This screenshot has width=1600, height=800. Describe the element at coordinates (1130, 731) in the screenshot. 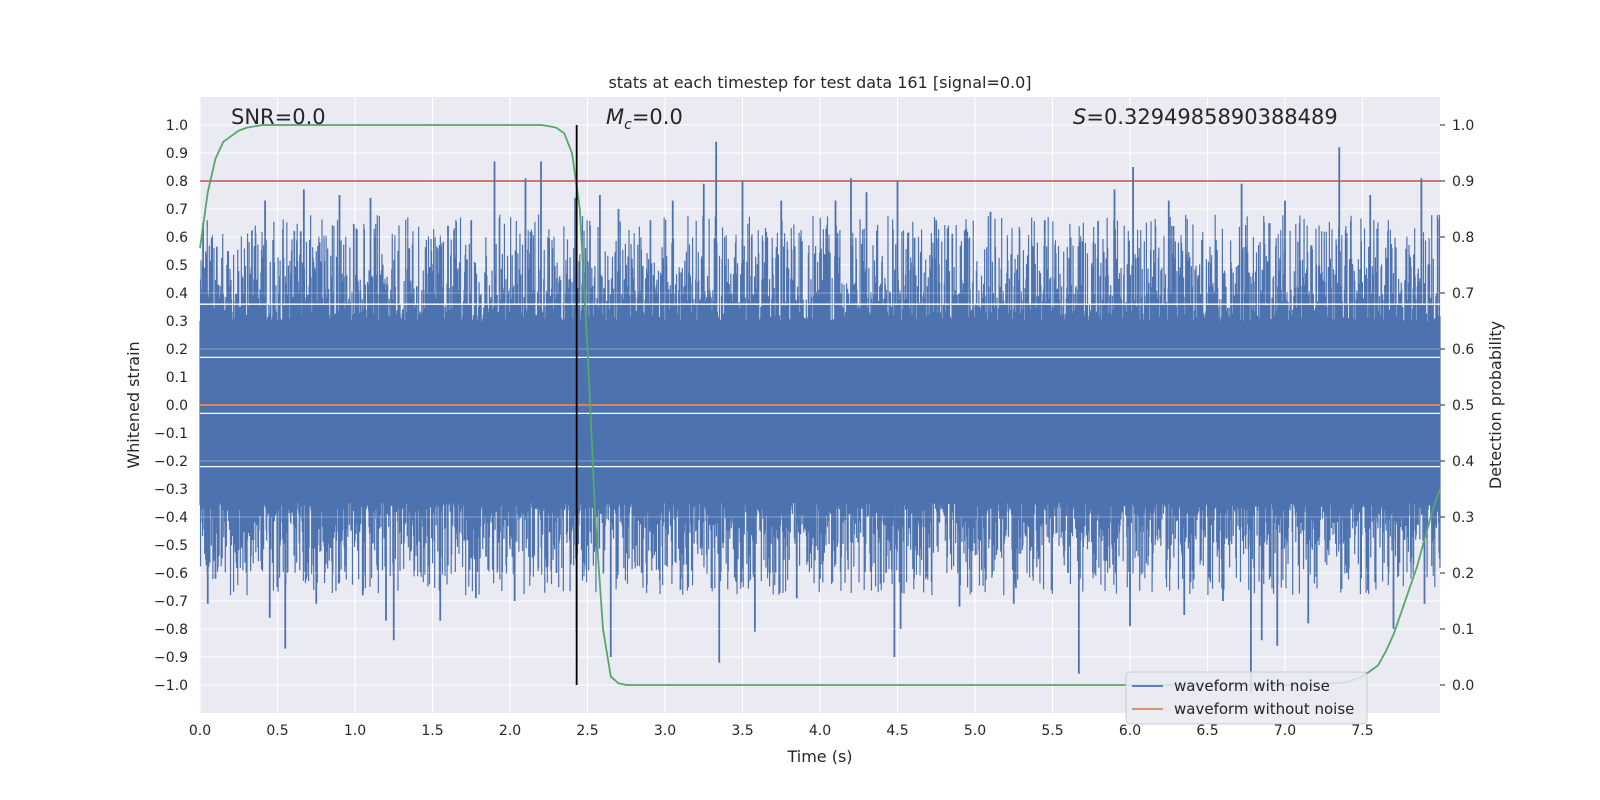

I see `x-tick-label: 6.0` at that location.